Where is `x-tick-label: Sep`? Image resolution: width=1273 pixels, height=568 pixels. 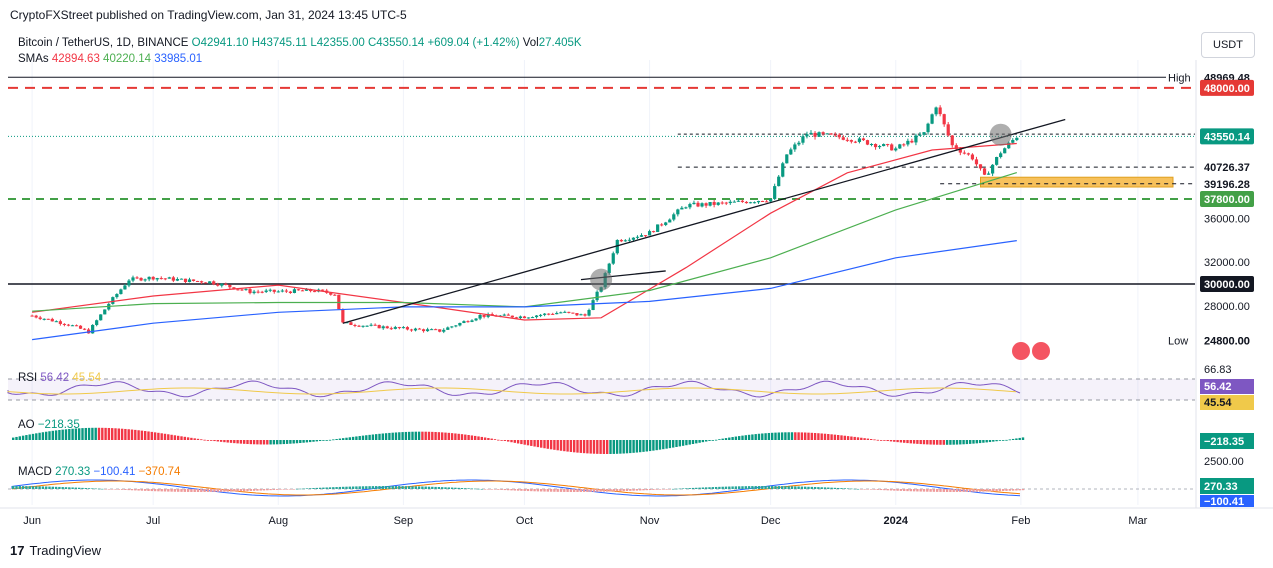
x-tick-label: Sep is located at coordinates (404, 521).